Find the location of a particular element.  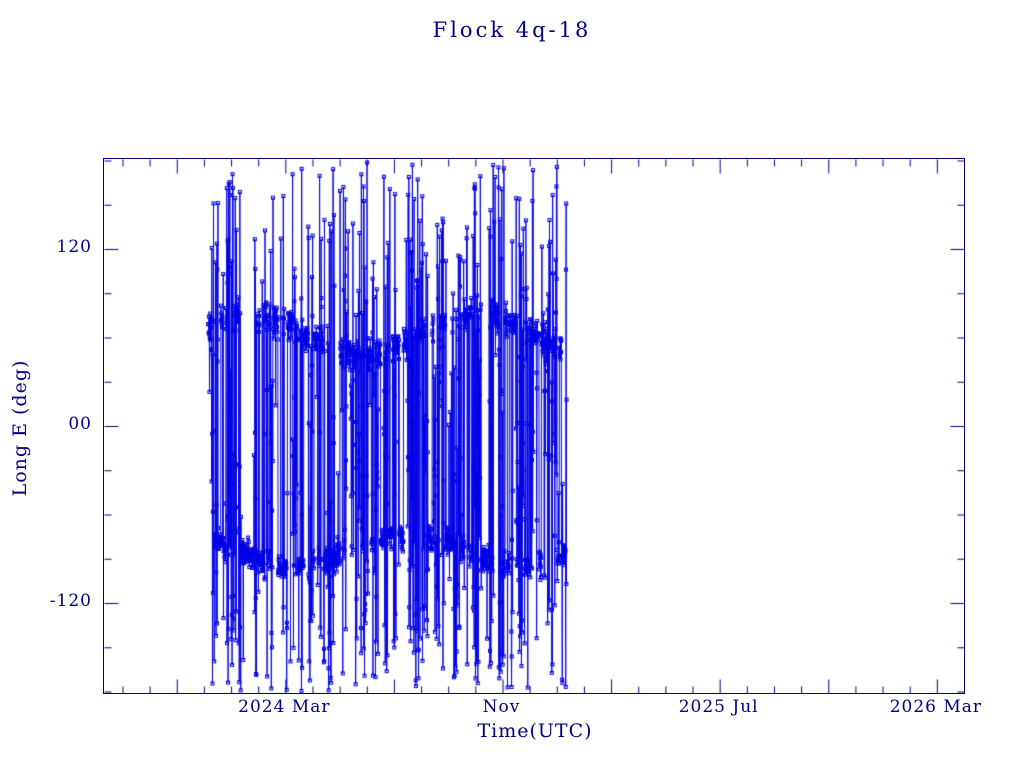

x-axis-title: Time(UTC) is located at coordinates (535, 731).